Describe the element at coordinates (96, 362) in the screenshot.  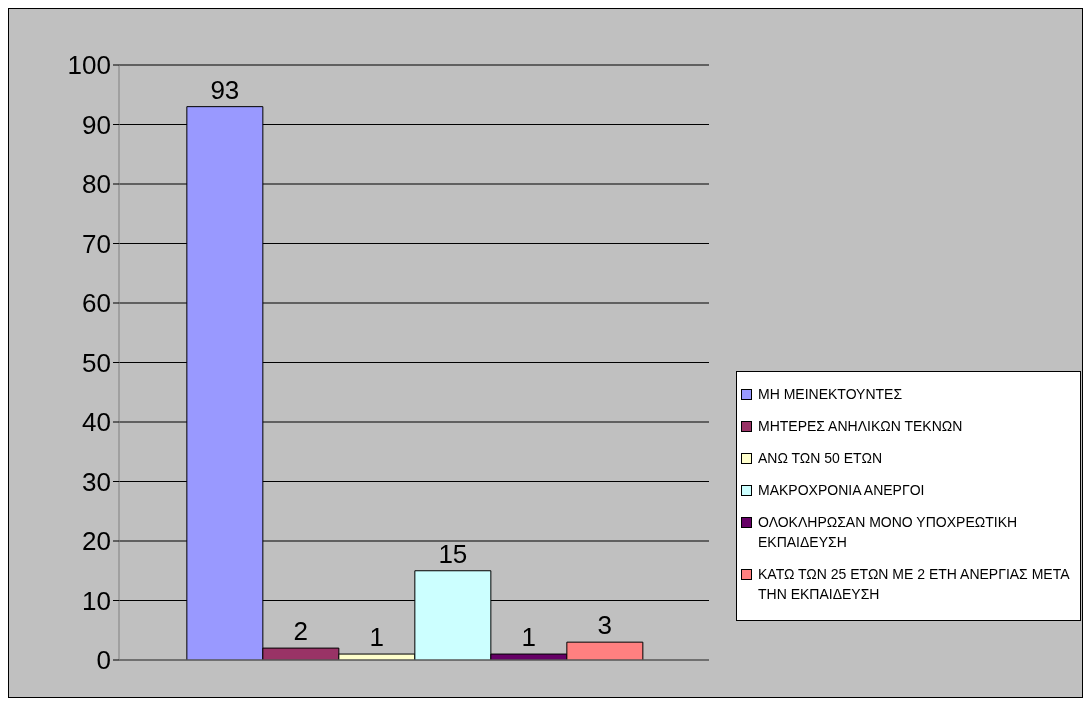
I see `y-tick-label: 50` at that location.